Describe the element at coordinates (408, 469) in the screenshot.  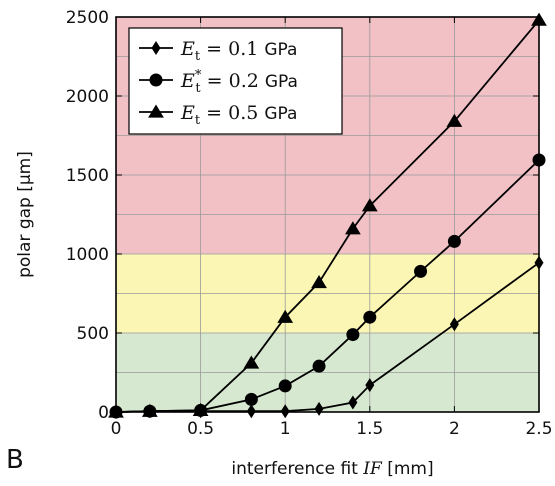
I see `x-axis-label-suffix: [mm]` at that location.